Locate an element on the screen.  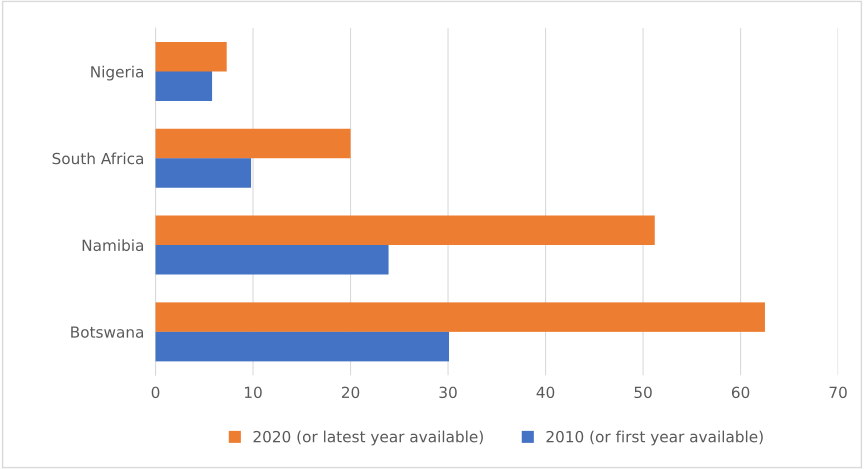
x-tick-label: 0 is located at coordinates (156, 392).